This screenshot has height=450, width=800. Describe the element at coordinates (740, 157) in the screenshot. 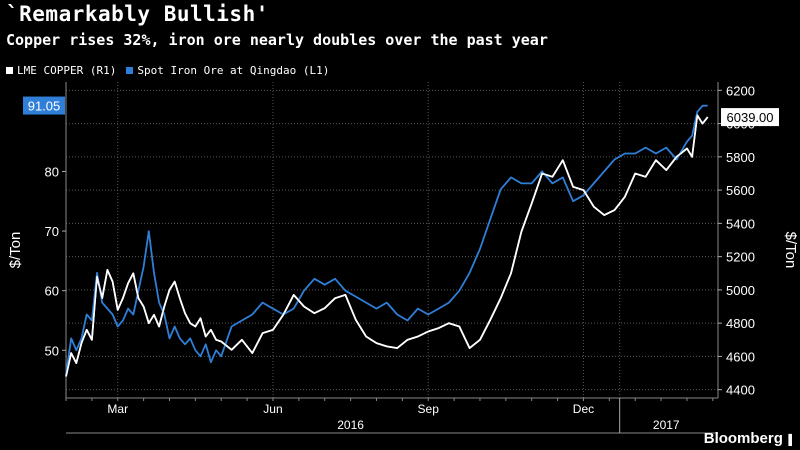

I see `right-tick-label: 5800` at that location.